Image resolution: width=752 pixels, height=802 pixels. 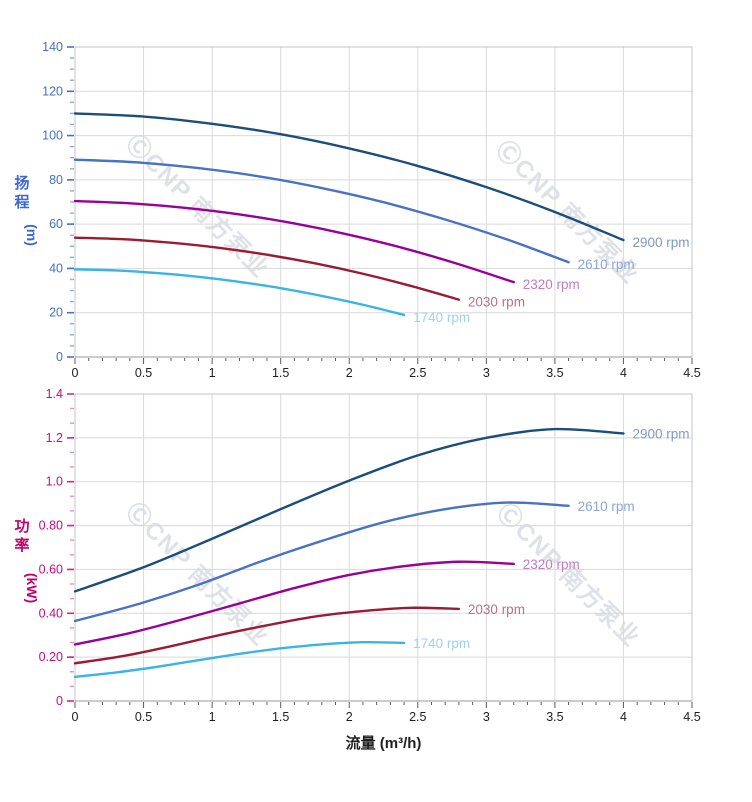 I want to click on head-chart-x-tick-label: 1, so click(x=212, y=373).